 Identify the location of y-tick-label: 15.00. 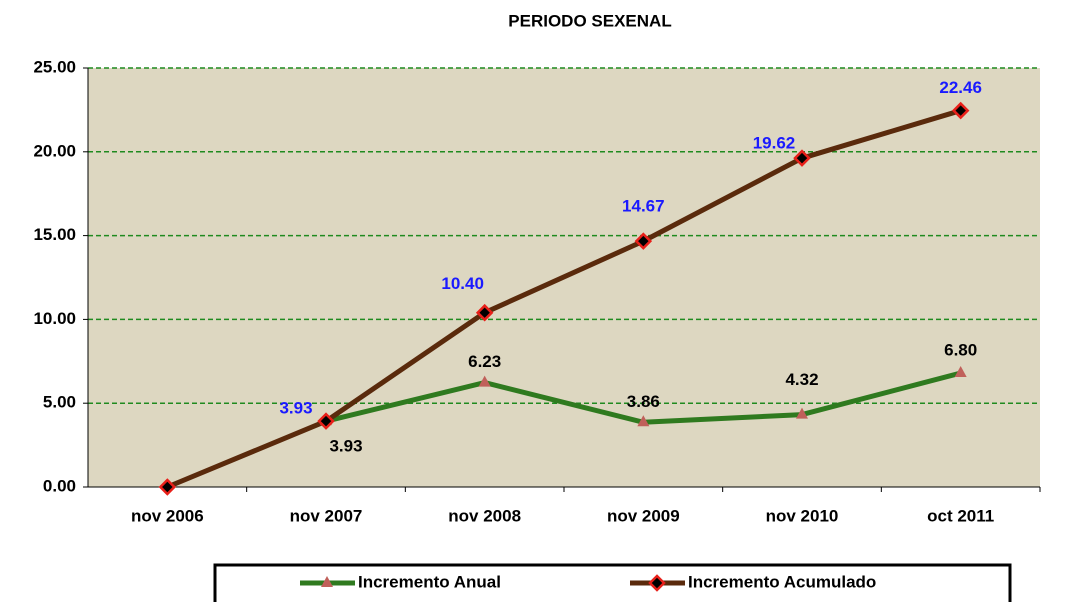
(54, 234).